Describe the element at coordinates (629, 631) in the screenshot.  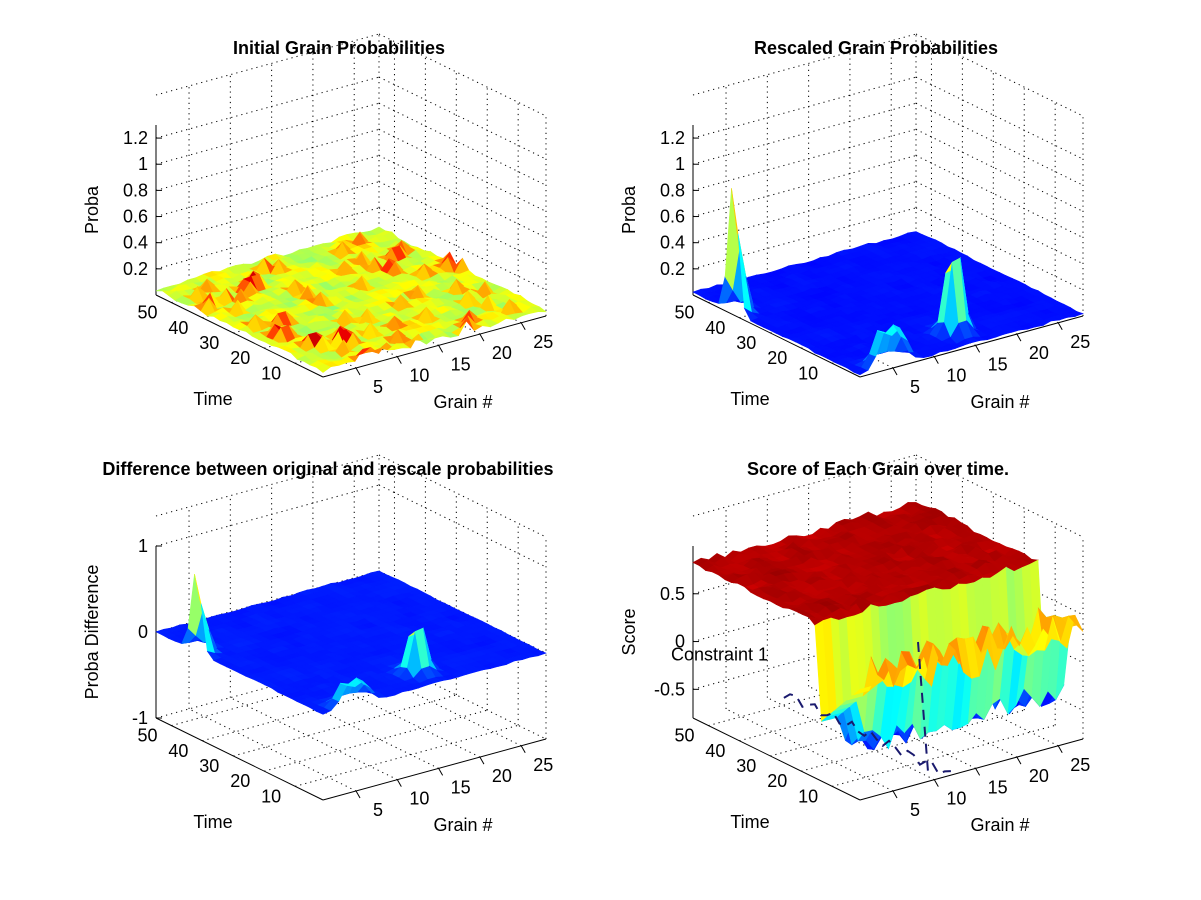
I see `z-axis-label: Score` at that location.